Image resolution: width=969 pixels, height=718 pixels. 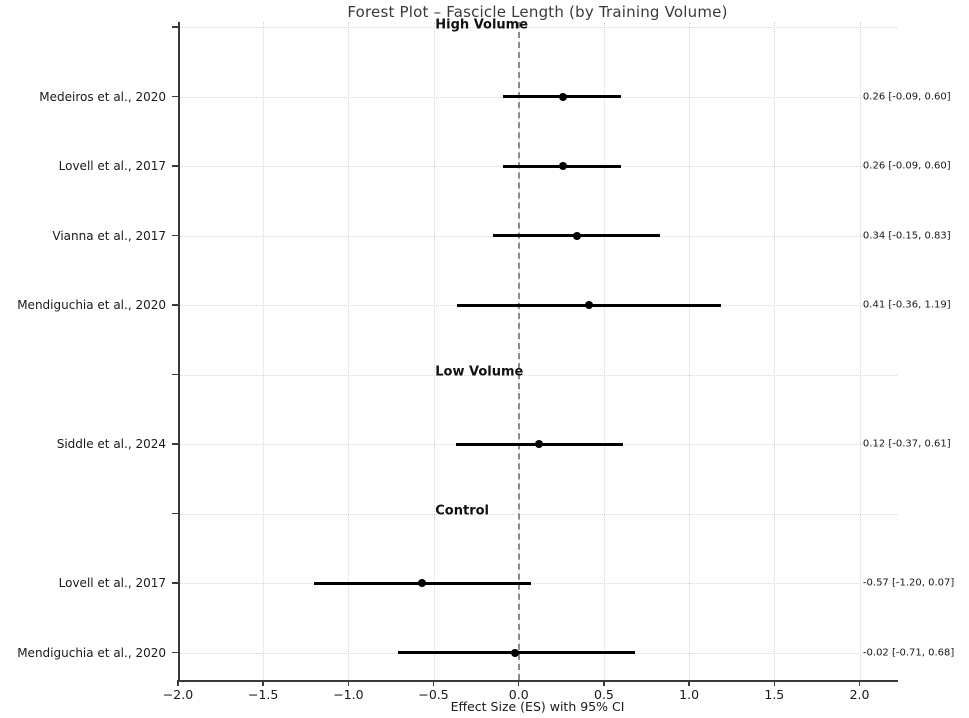 What do you see at coordinates (433, 694) in the screenshot?
I see `x-tick-label: −0.5` at bounding box center [433, 694].